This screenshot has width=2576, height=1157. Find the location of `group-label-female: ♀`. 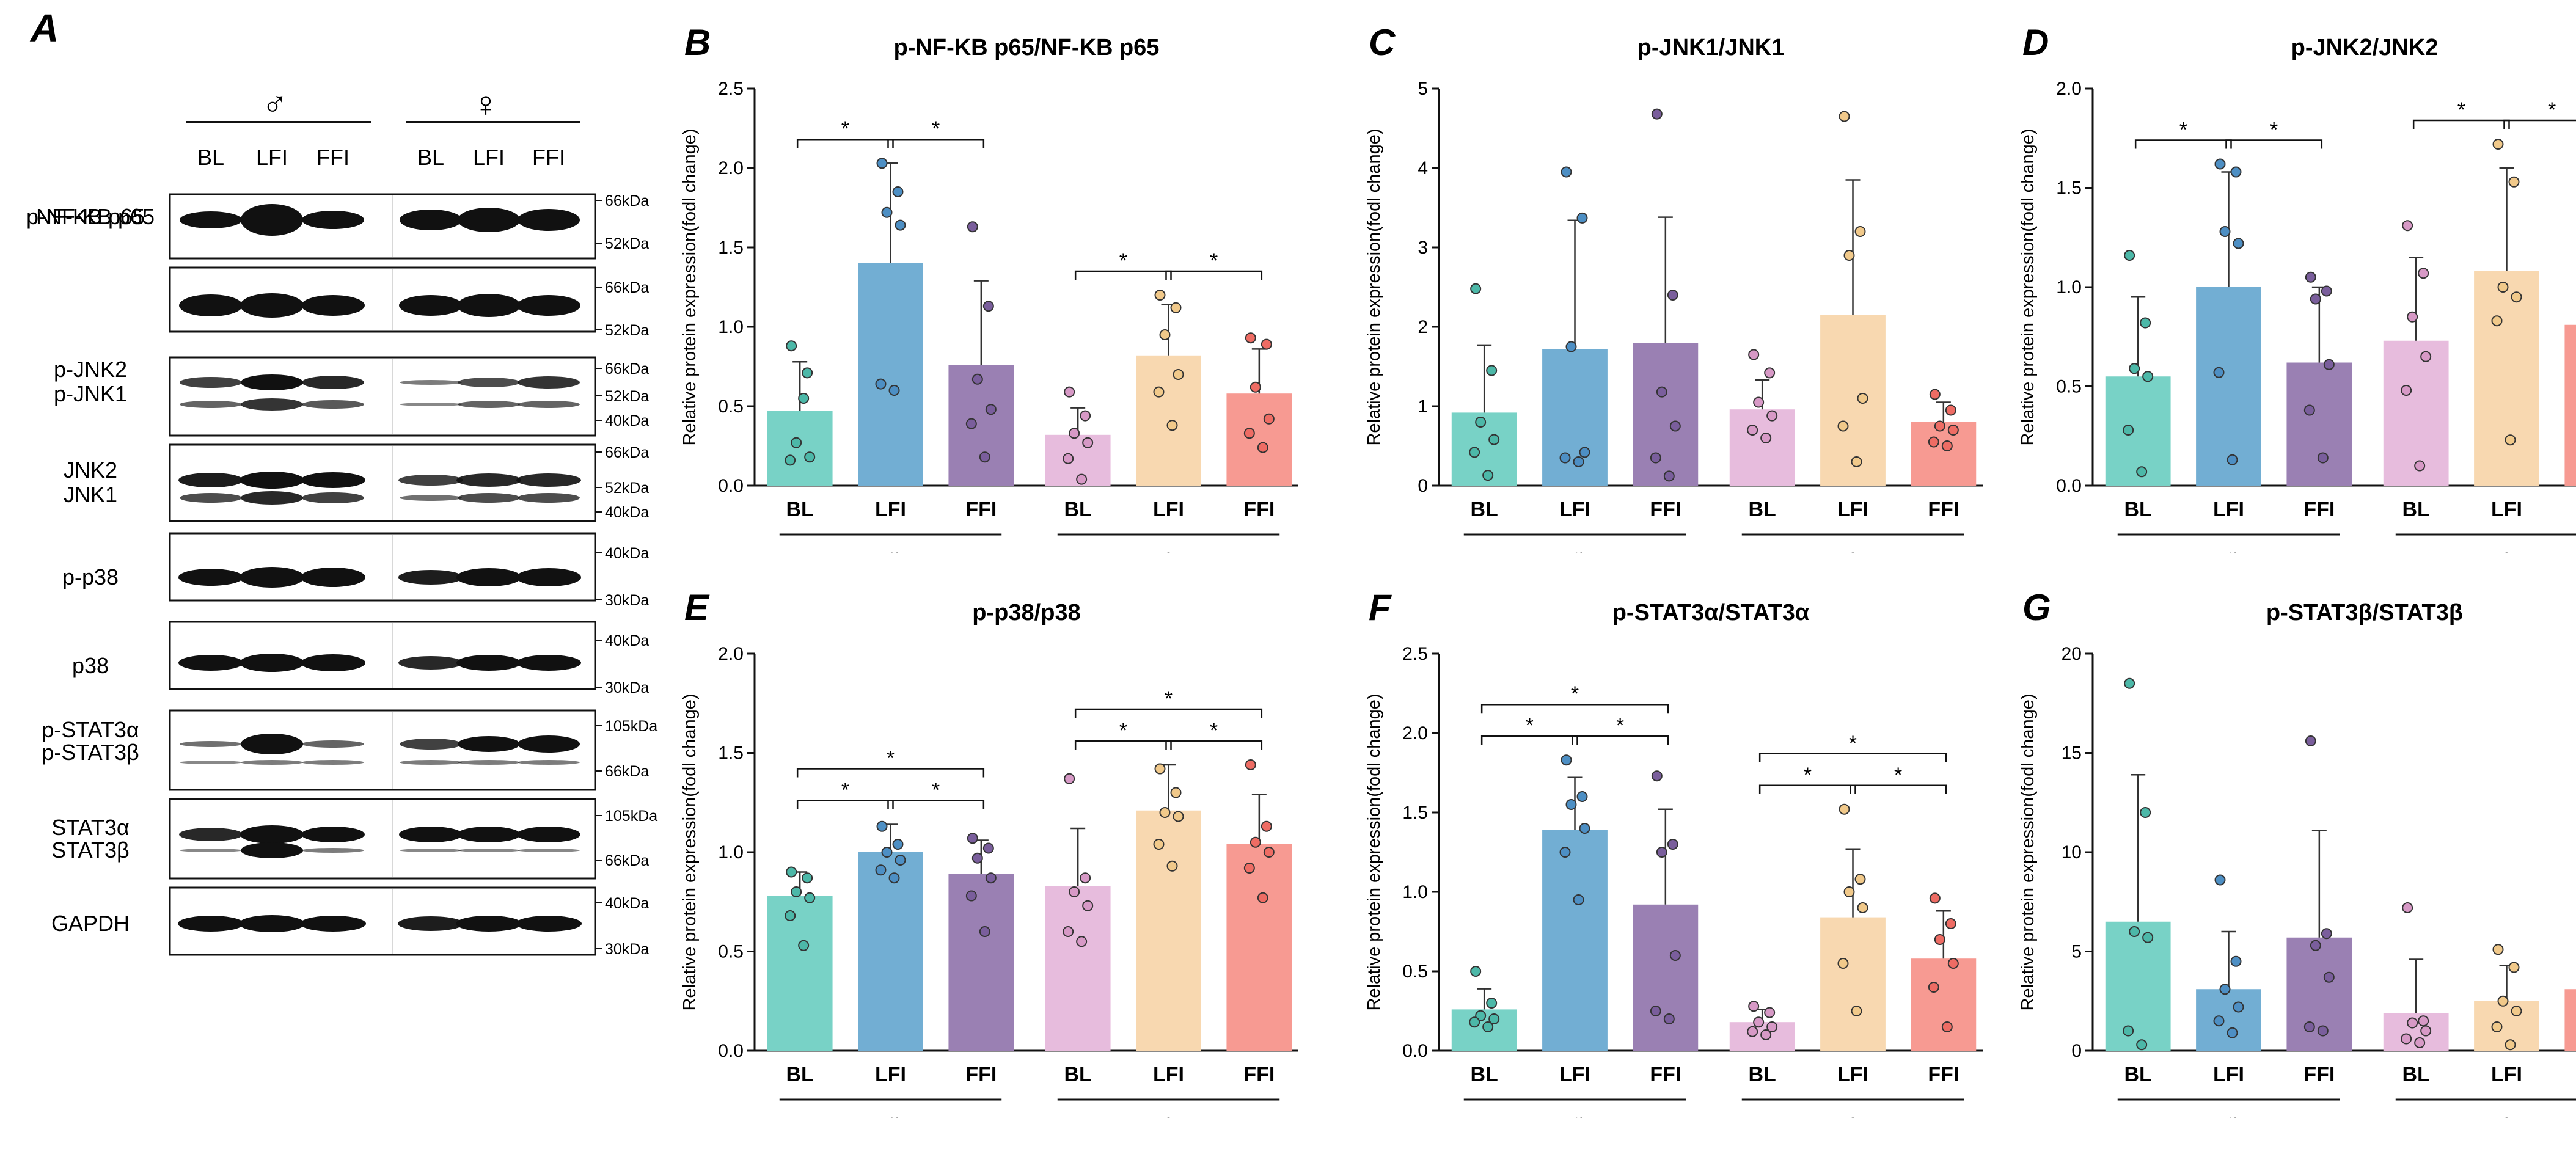

group-label-female: ♀ is located at coordinates (1168, 1112).